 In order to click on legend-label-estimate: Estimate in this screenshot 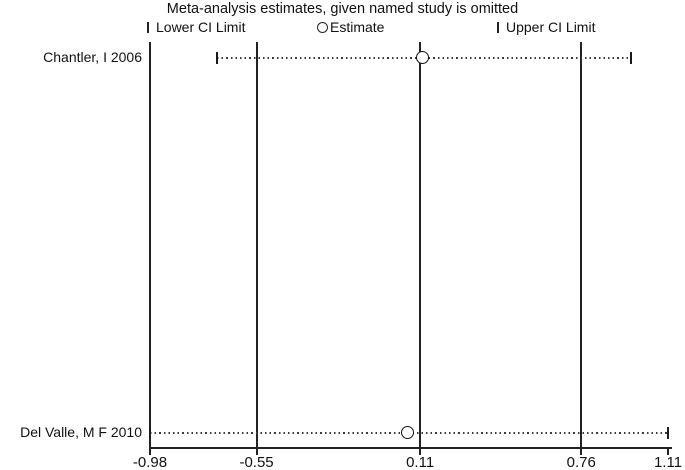, I will do `click(357, 27)`.